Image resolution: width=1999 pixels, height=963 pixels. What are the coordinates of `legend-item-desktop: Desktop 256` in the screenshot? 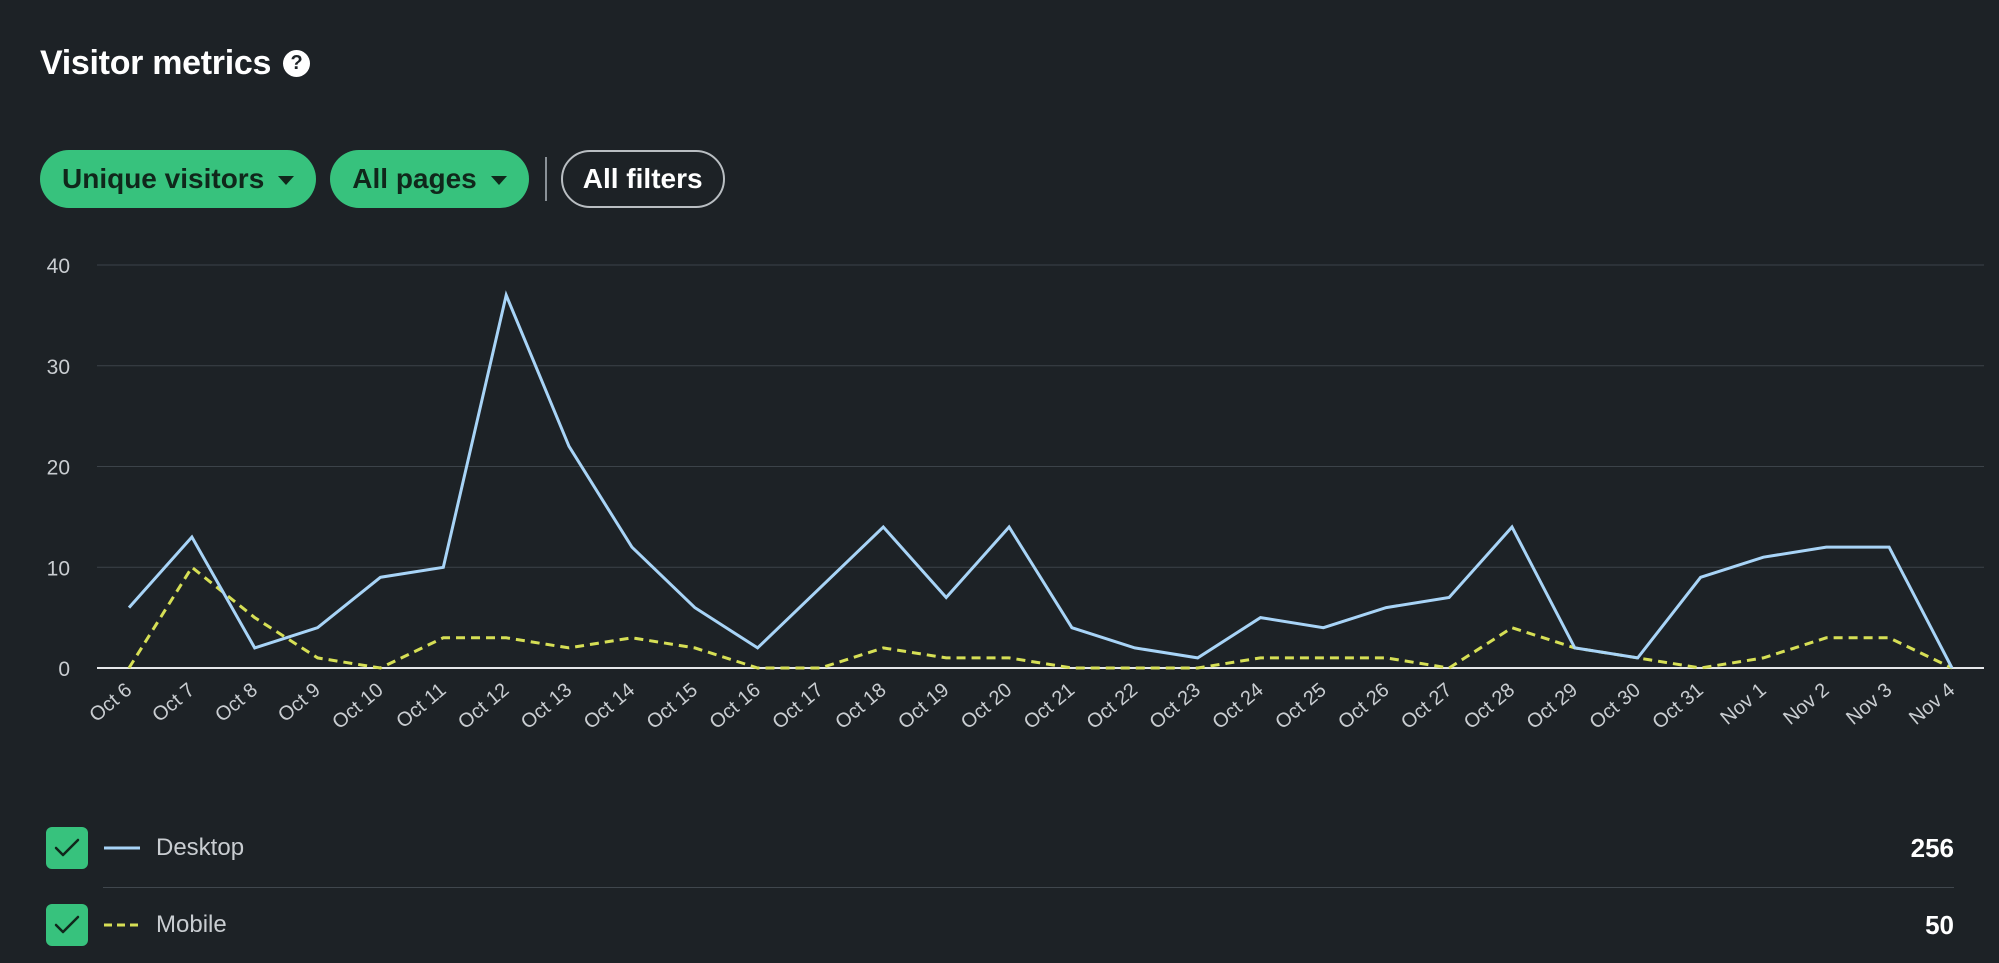 It's located at (1000, 848).